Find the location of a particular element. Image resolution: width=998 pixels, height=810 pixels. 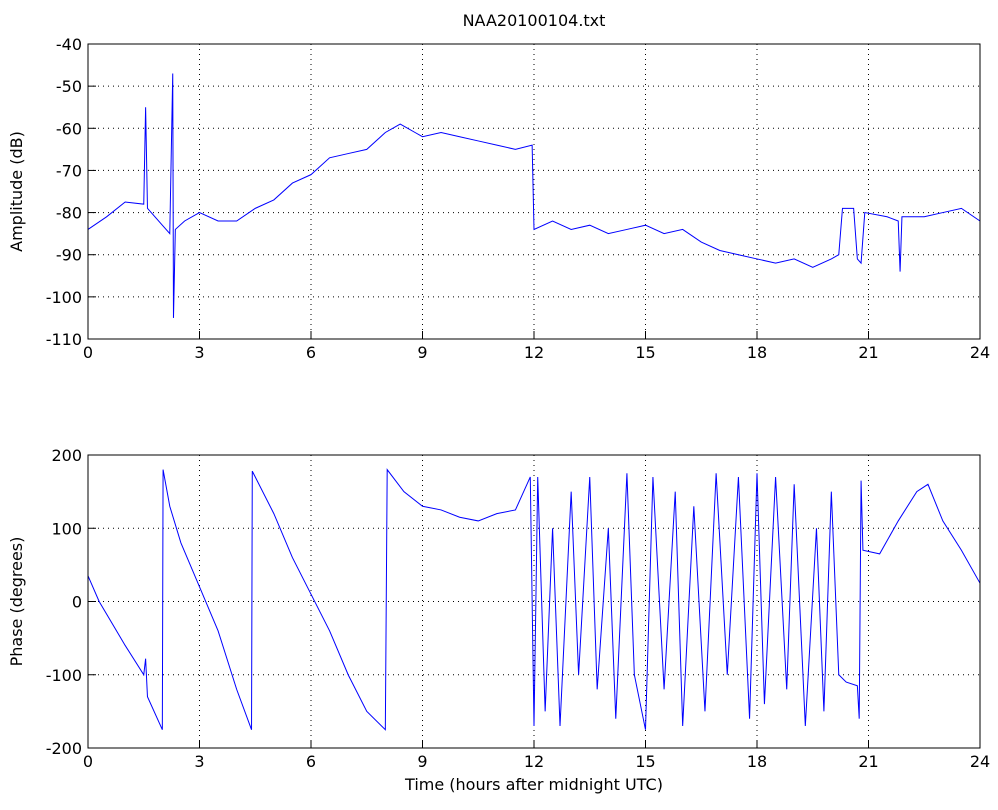

y-tick-label: -80 is located at coordinates (69, 213).